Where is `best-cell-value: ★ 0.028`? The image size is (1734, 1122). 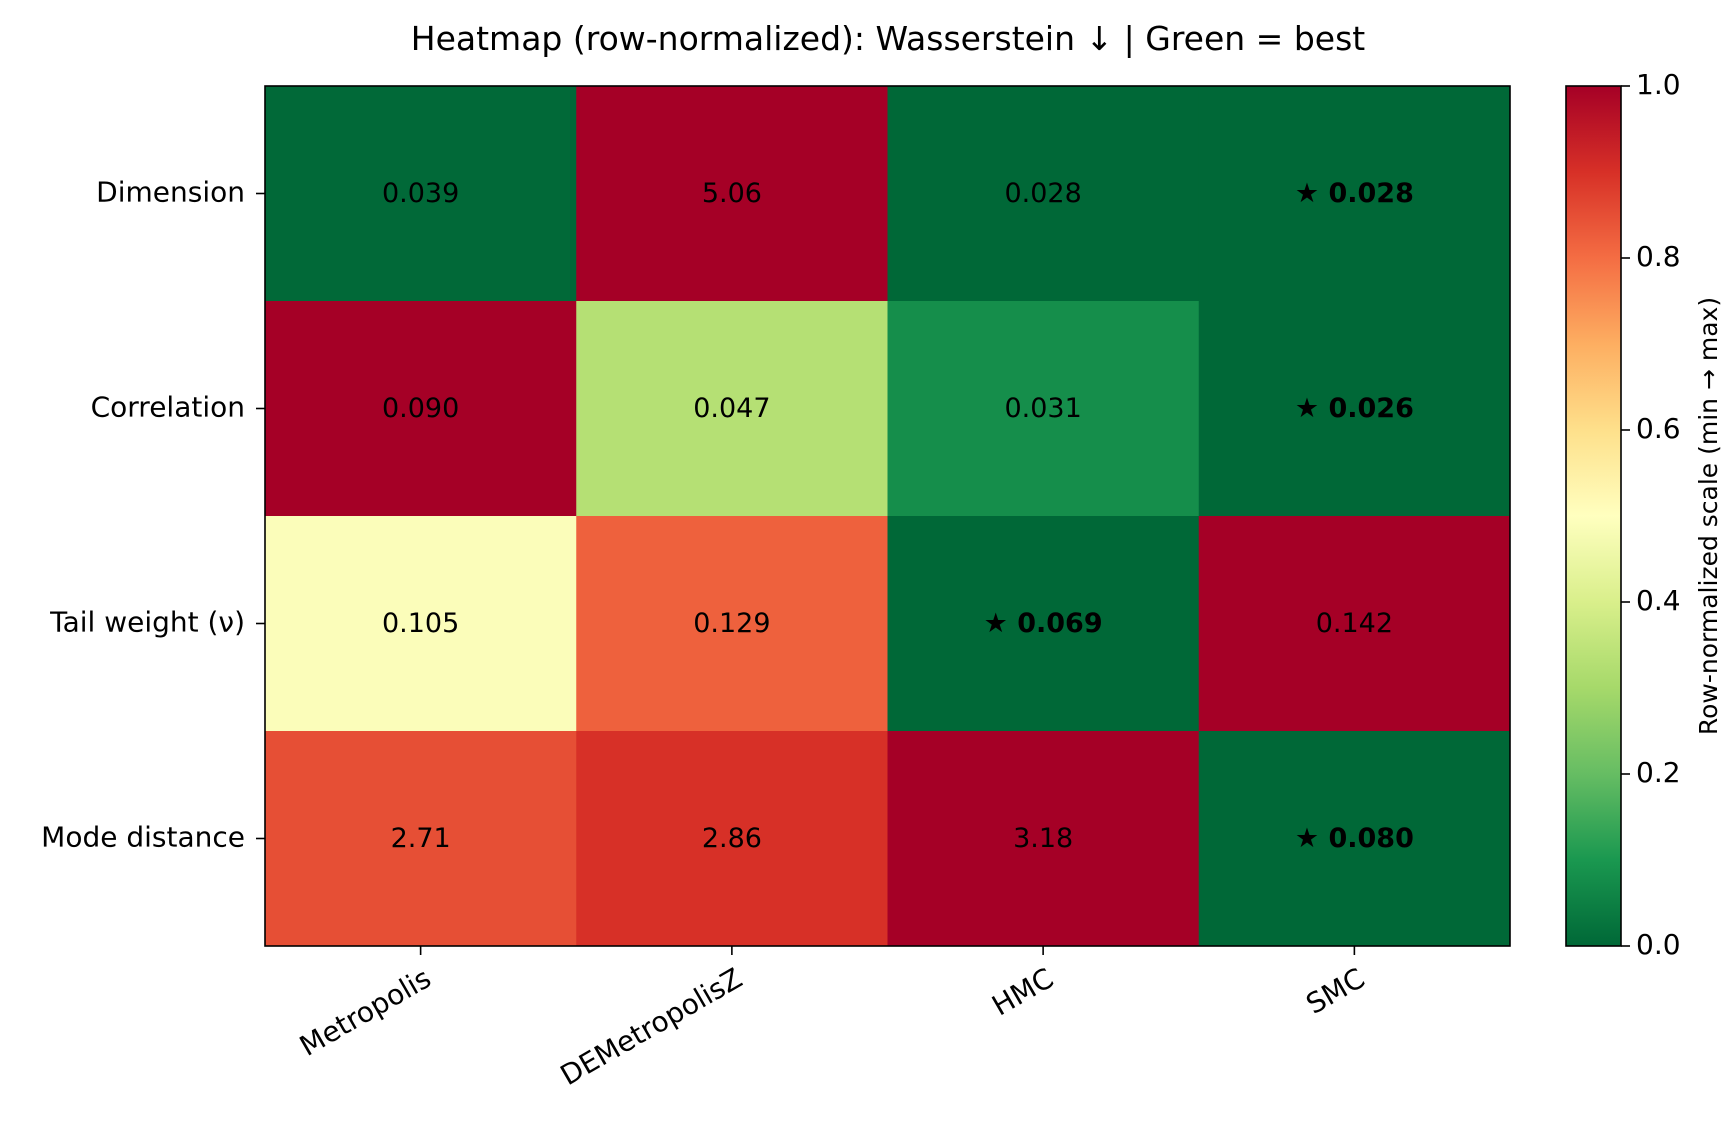
best-cell-value: ★ 0.028 is located at coordinates (1354, 193).